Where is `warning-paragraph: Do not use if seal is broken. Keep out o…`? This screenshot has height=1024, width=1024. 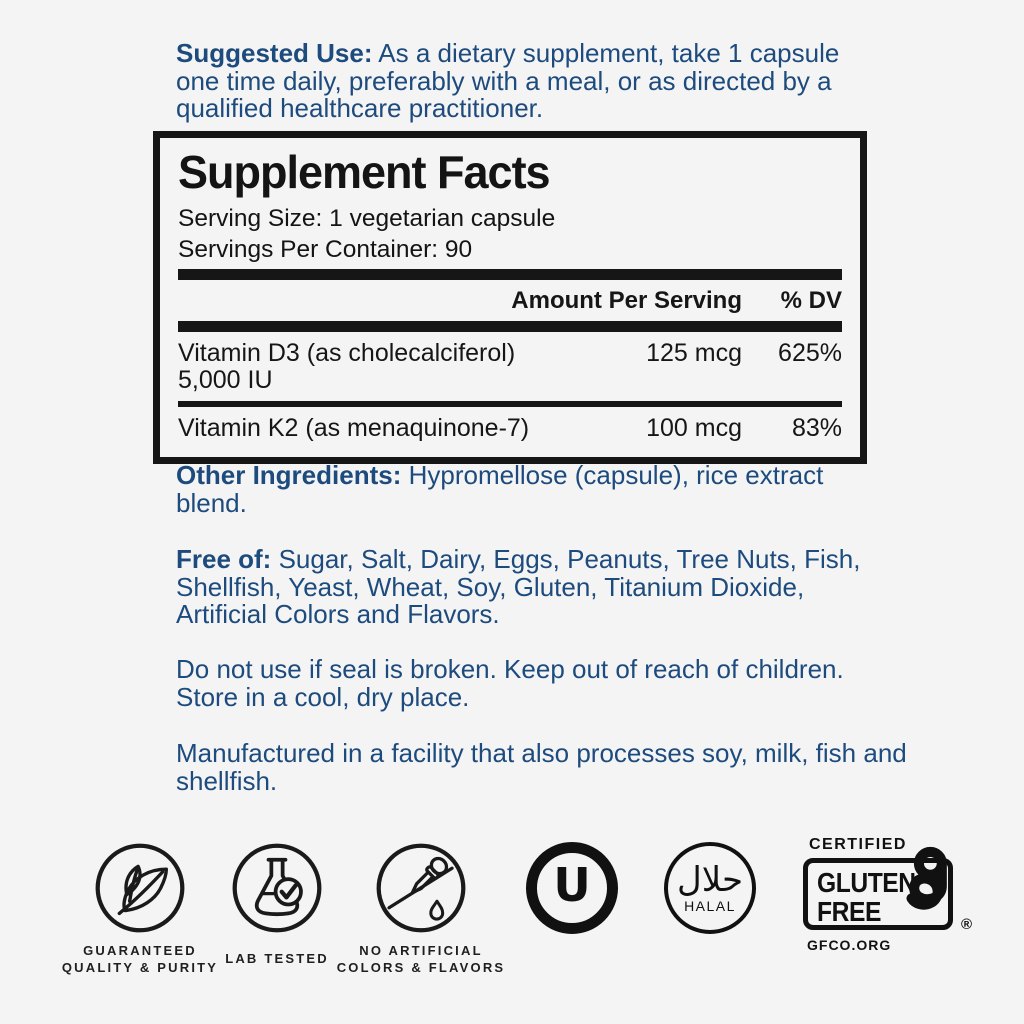 warning-paragraph: Do not use if seal is broken. Keep out o… is located at coordinates (510, 683).